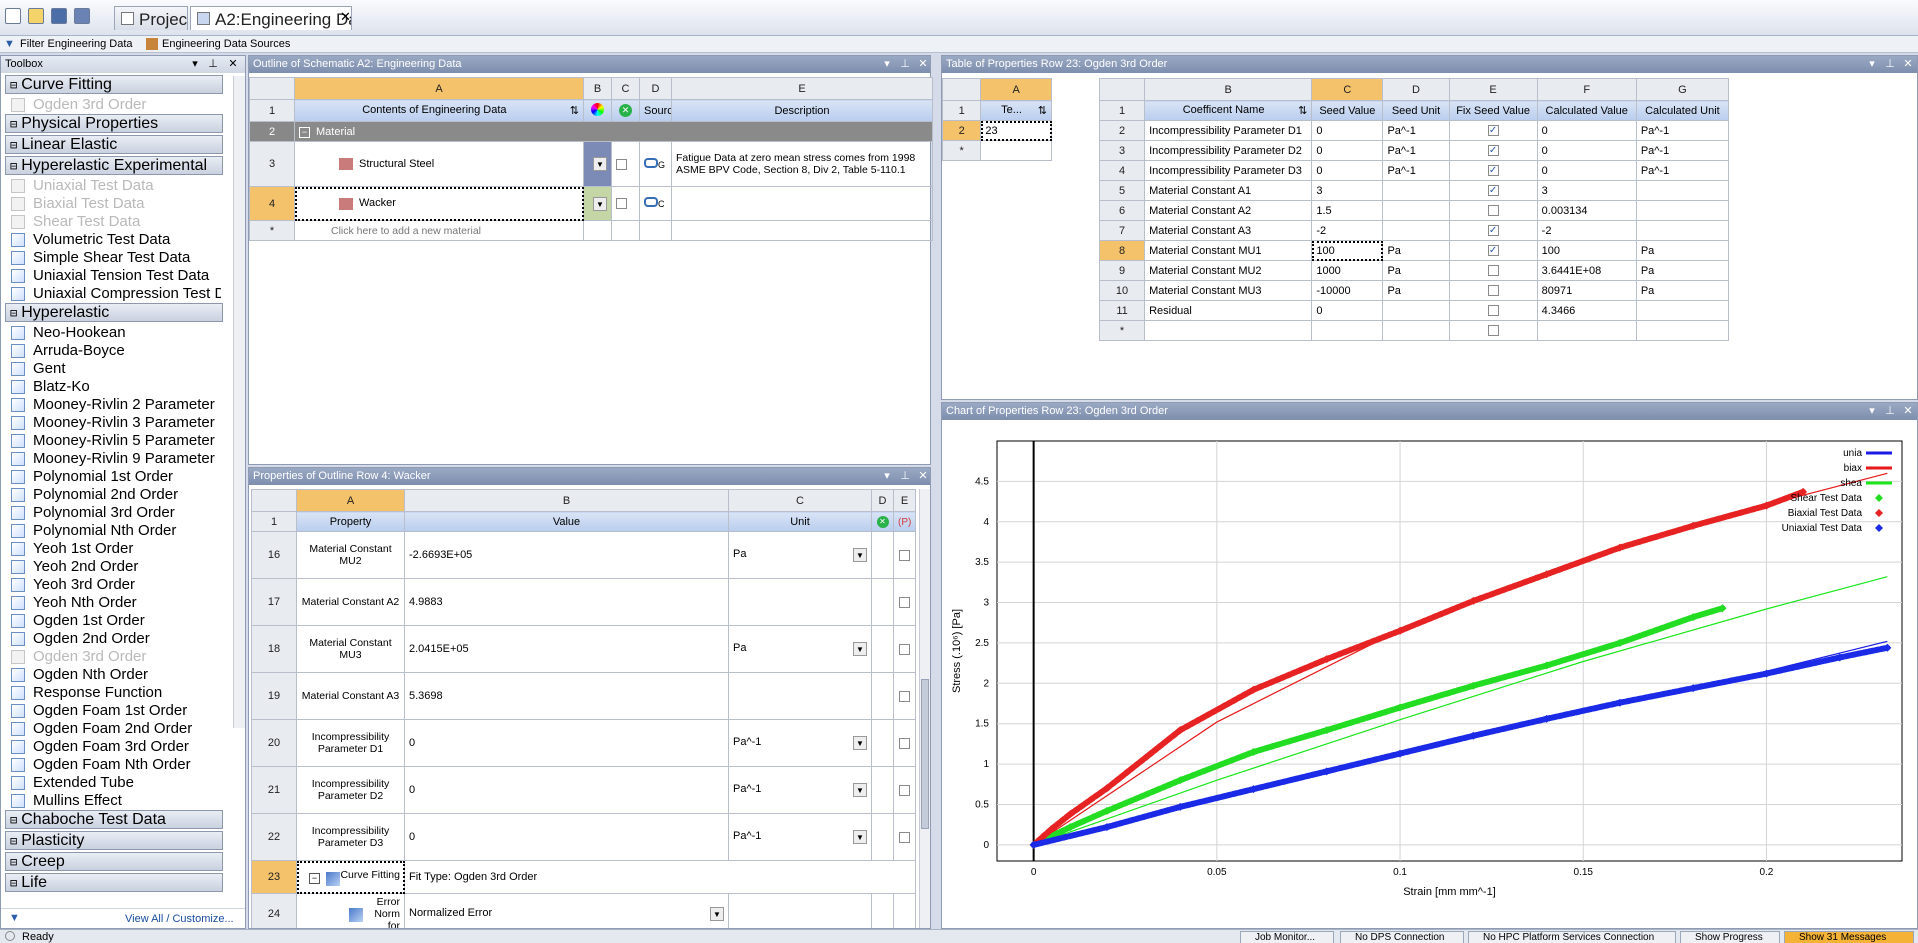 Image resolution: width=1918 pixels, height=943 pixels. Describe the element at coordinates (116, 405) in the screenshot. I see `toolbox-item: Mooney-Rivlin 2 Parameter` at that location.